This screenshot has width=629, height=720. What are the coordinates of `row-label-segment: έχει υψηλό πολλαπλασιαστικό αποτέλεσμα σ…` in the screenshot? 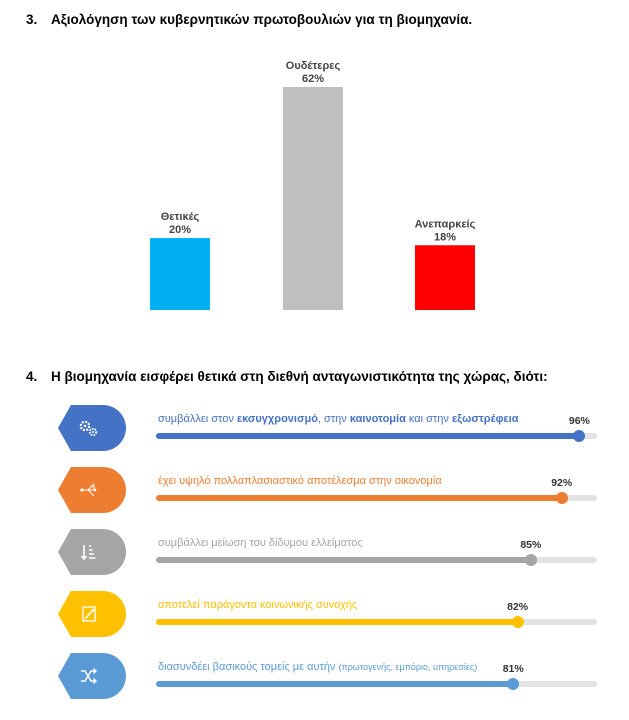 It's located at (300, 481).